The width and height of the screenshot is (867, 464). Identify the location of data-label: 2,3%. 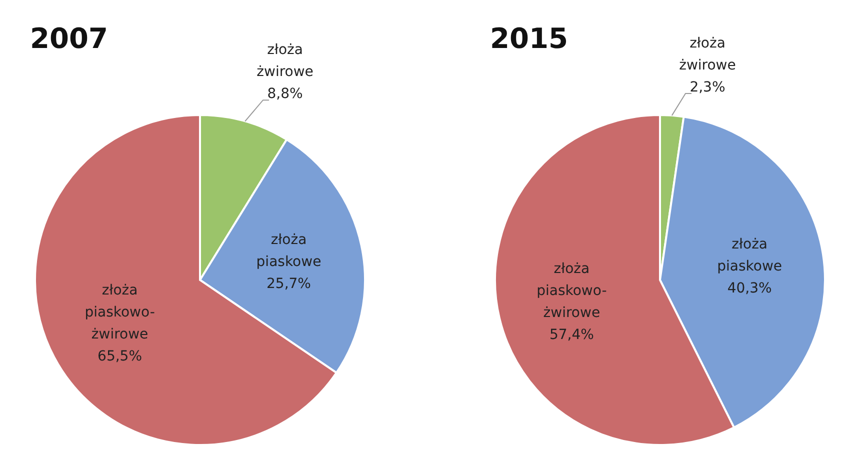
(708, 87).